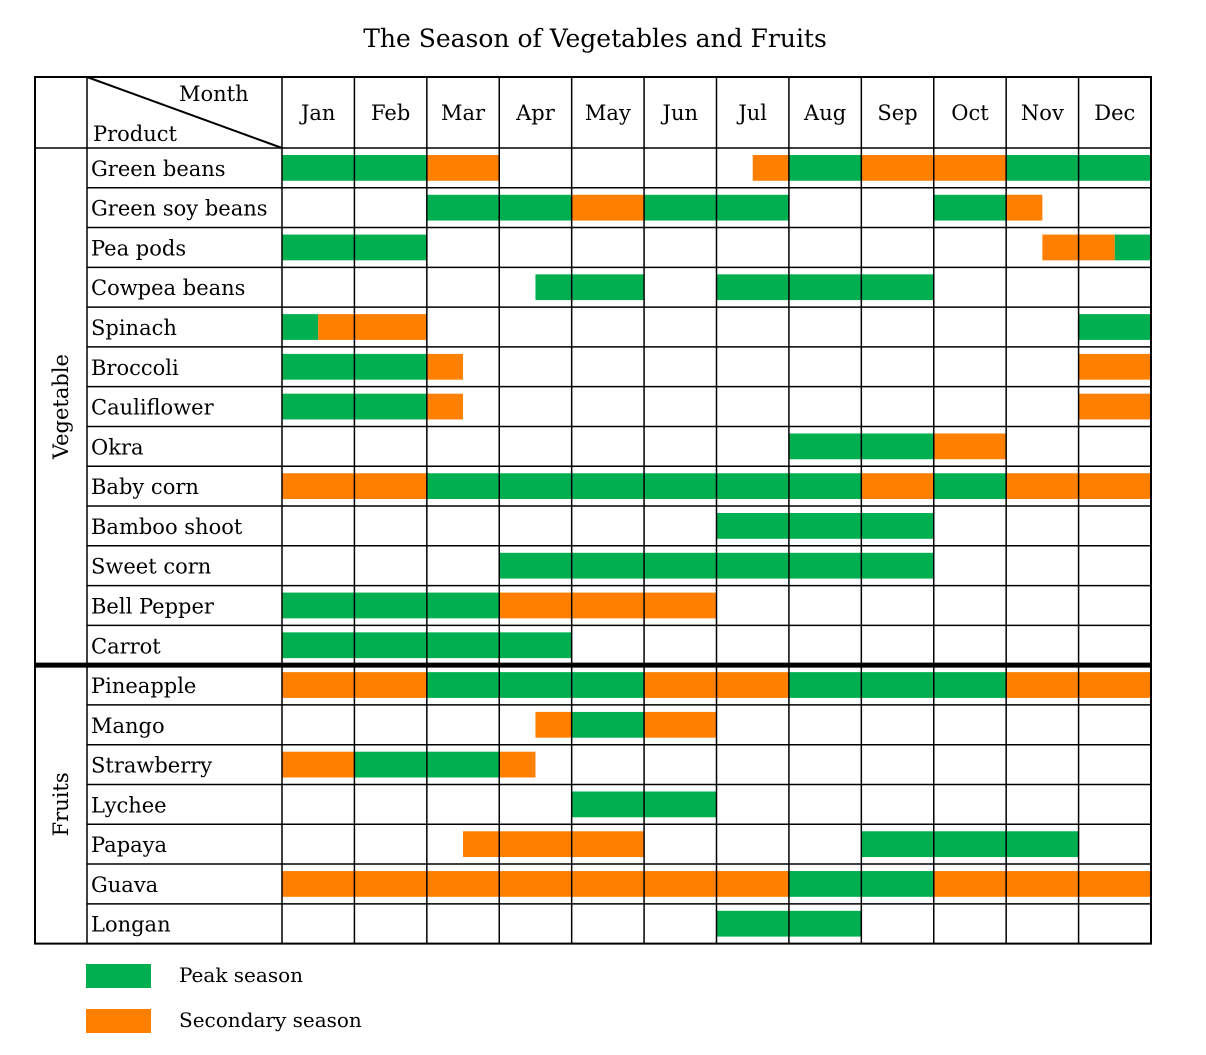  What do you see at coordinates (970, 113) in the screenshot?
I see `month-label: Oct` at bounding box center [970, 113].